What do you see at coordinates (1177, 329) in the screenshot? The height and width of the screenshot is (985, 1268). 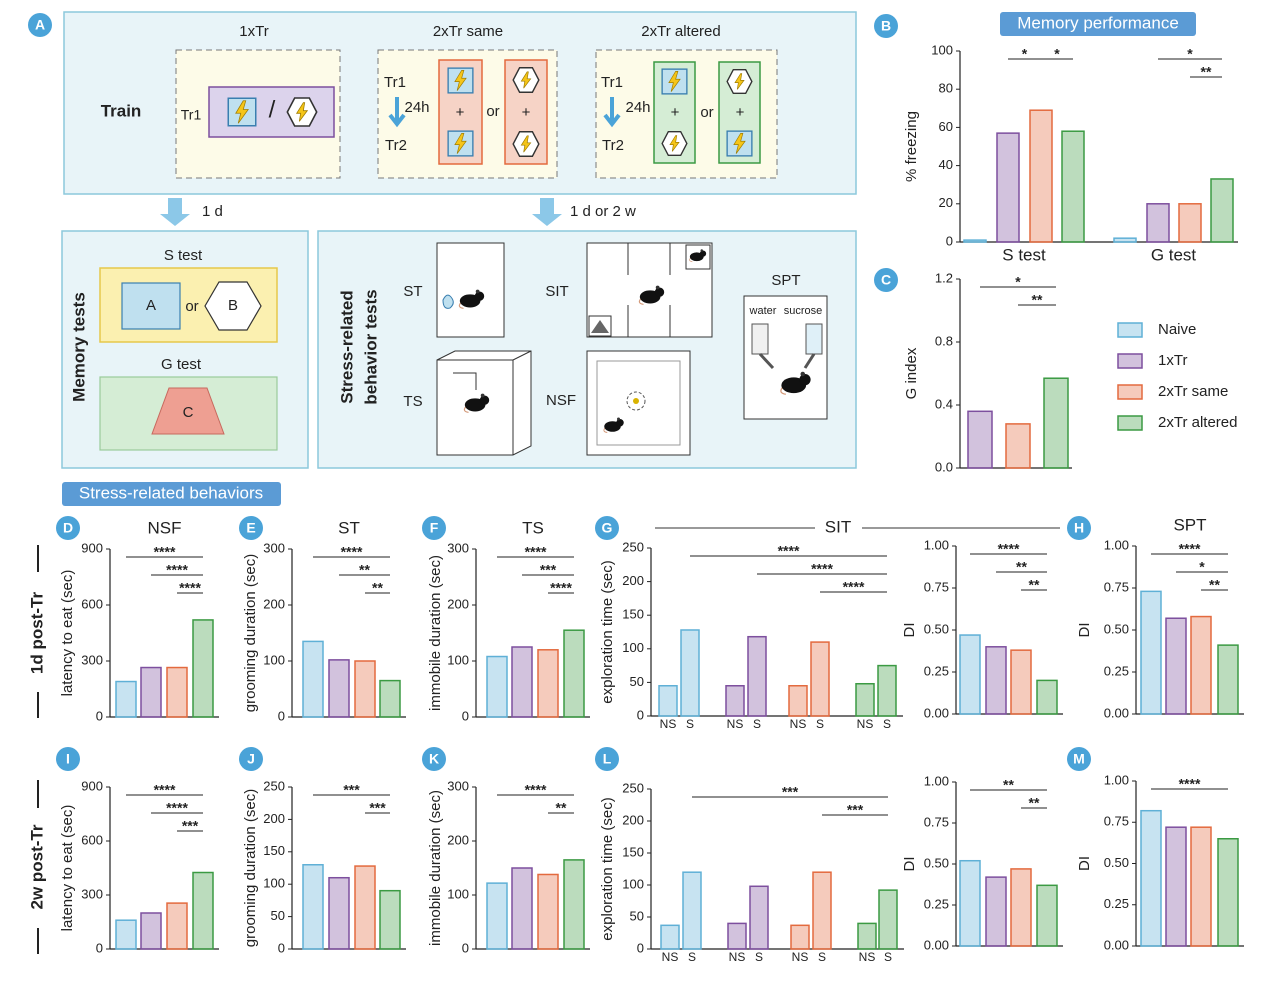 I see `legend-label: Naive` at bounding box center [1177, 329].